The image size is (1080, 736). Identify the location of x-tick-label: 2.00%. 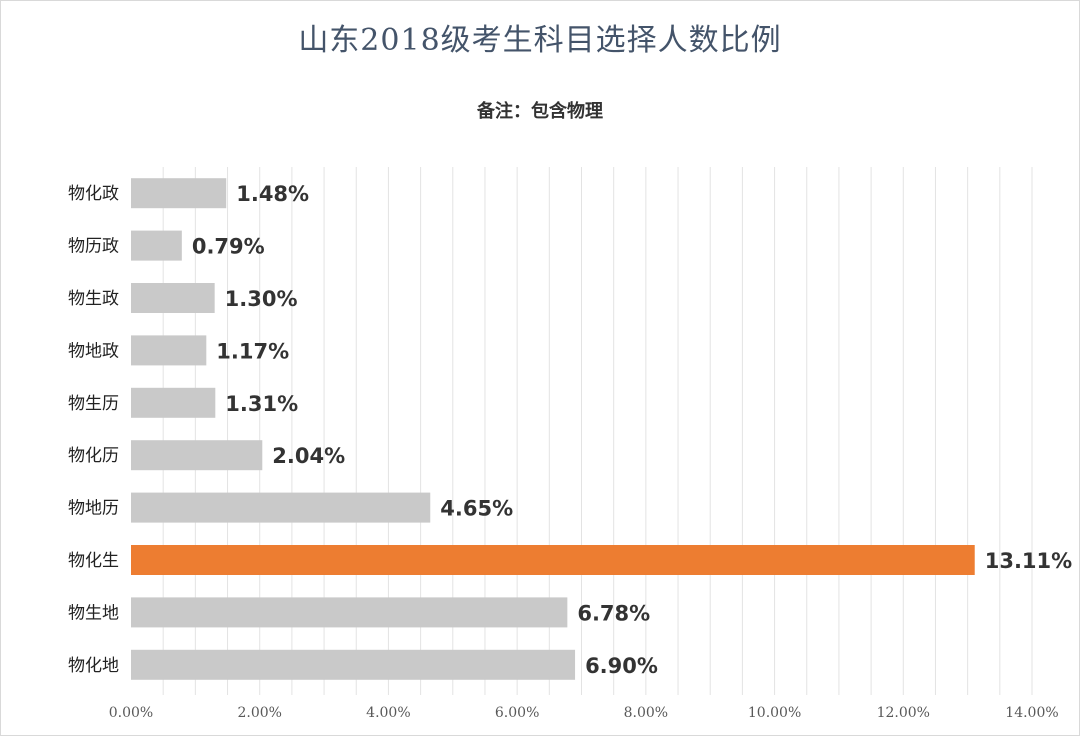
(259, 713).